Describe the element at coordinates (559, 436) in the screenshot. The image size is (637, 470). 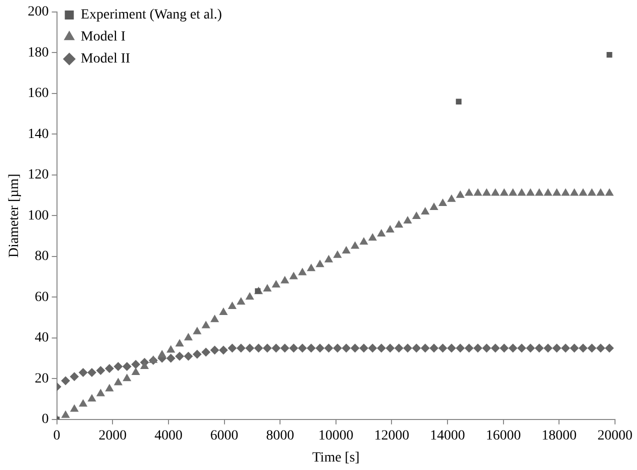
I see `x-tick-label: 18000` at that location.